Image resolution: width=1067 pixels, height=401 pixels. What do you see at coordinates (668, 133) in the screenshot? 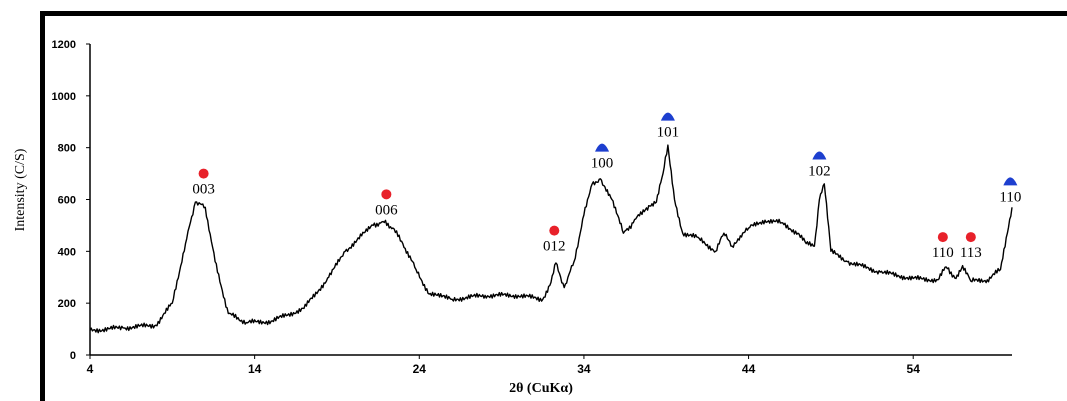
I see `peak-label: 101` at bounding box center [668, 133].